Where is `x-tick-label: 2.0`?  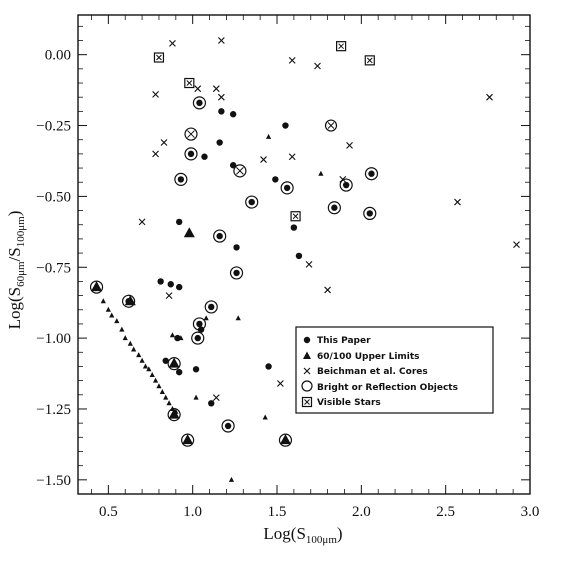
x-tick-label: 2.0 is located at coordinates (361, 512).